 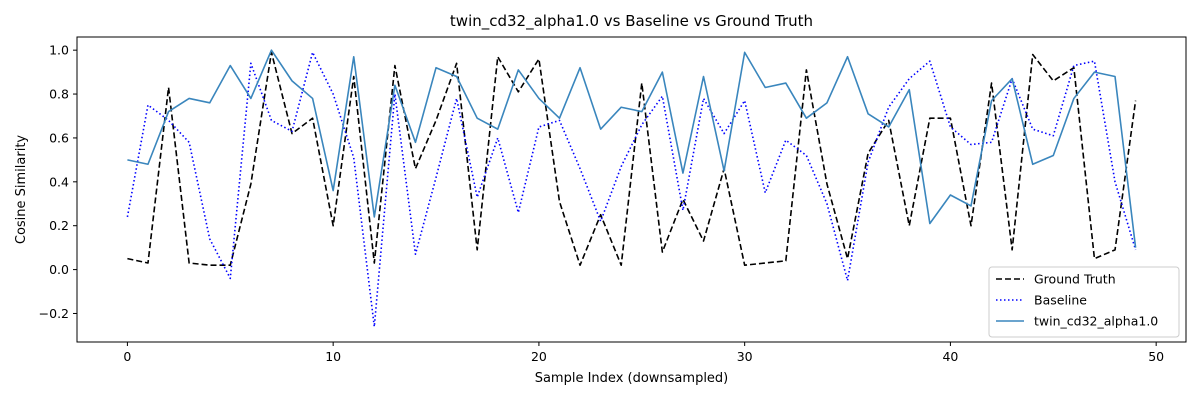 What do you see at coordinates (643, 353) in the screenshot?
I see `x-axis-ticks: 0 10 20 30 40 50` at bounding box center [643, 353].